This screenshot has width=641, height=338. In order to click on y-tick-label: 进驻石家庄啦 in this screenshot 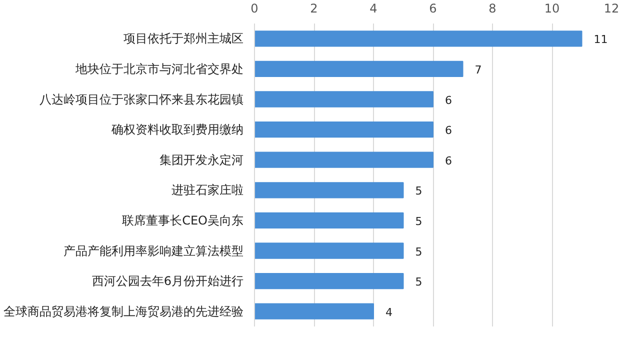, I will do `click(208, 190)`.